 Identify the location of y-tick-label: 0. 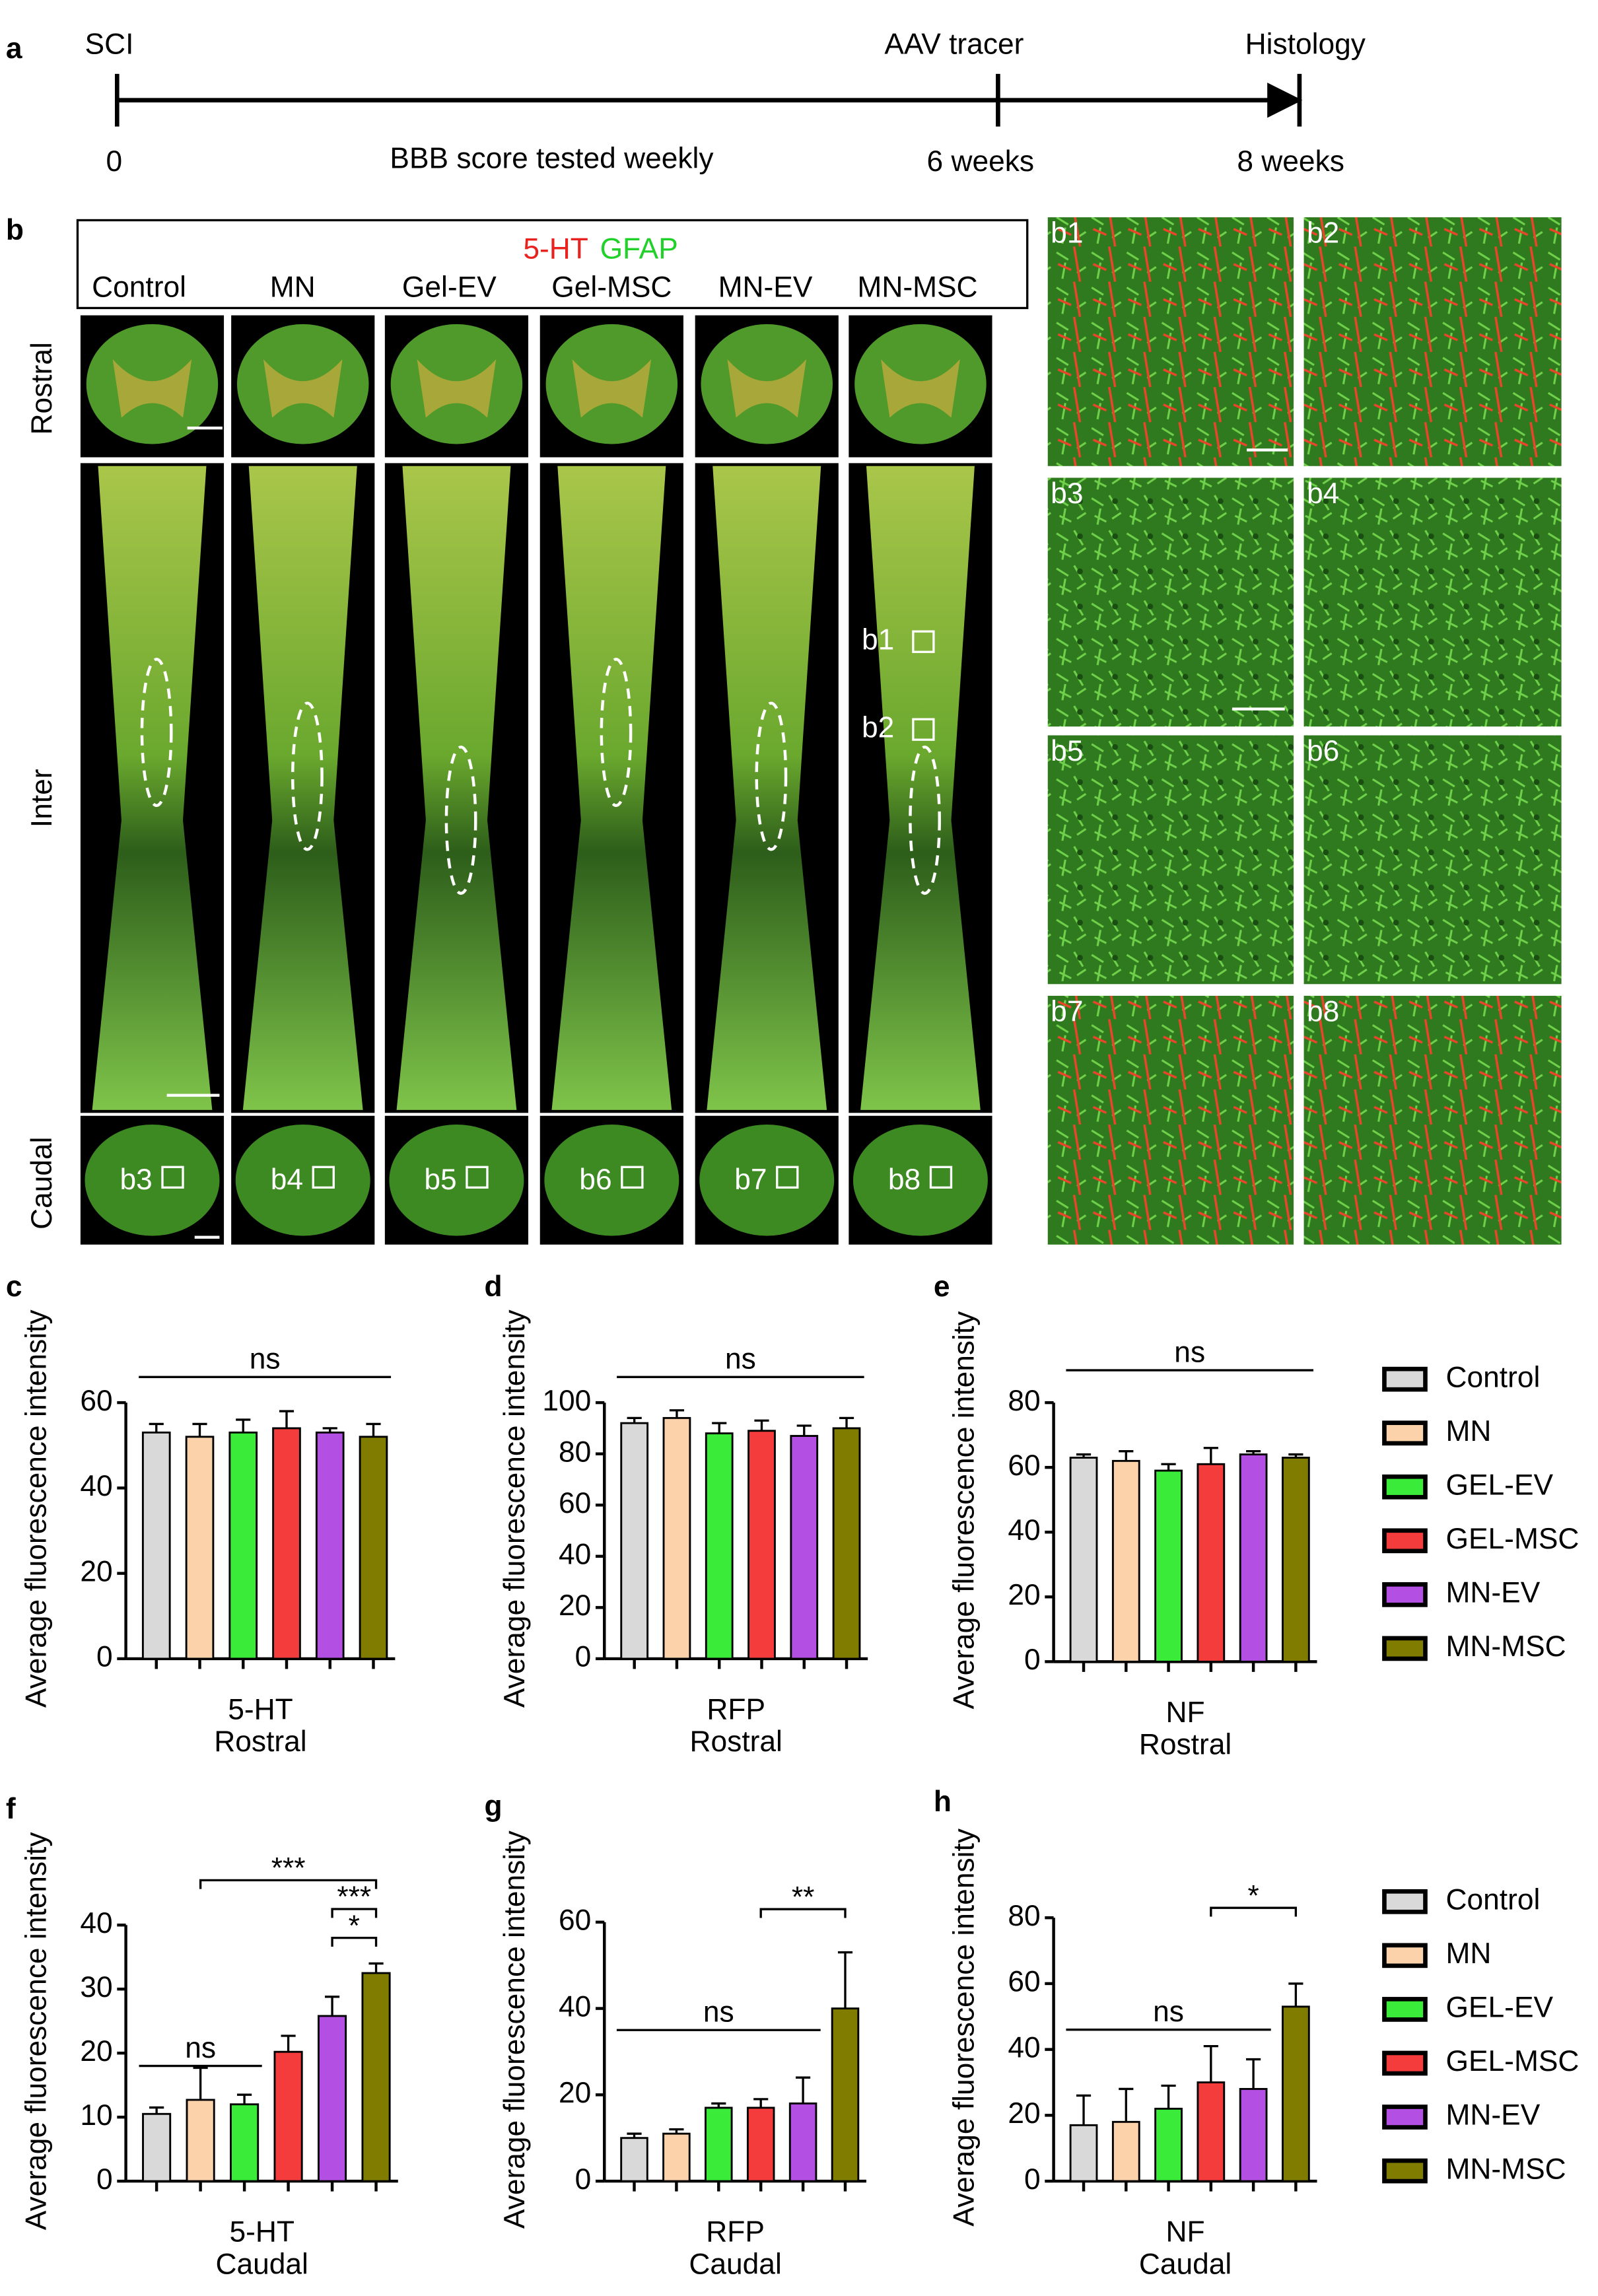
(1033, 1660).